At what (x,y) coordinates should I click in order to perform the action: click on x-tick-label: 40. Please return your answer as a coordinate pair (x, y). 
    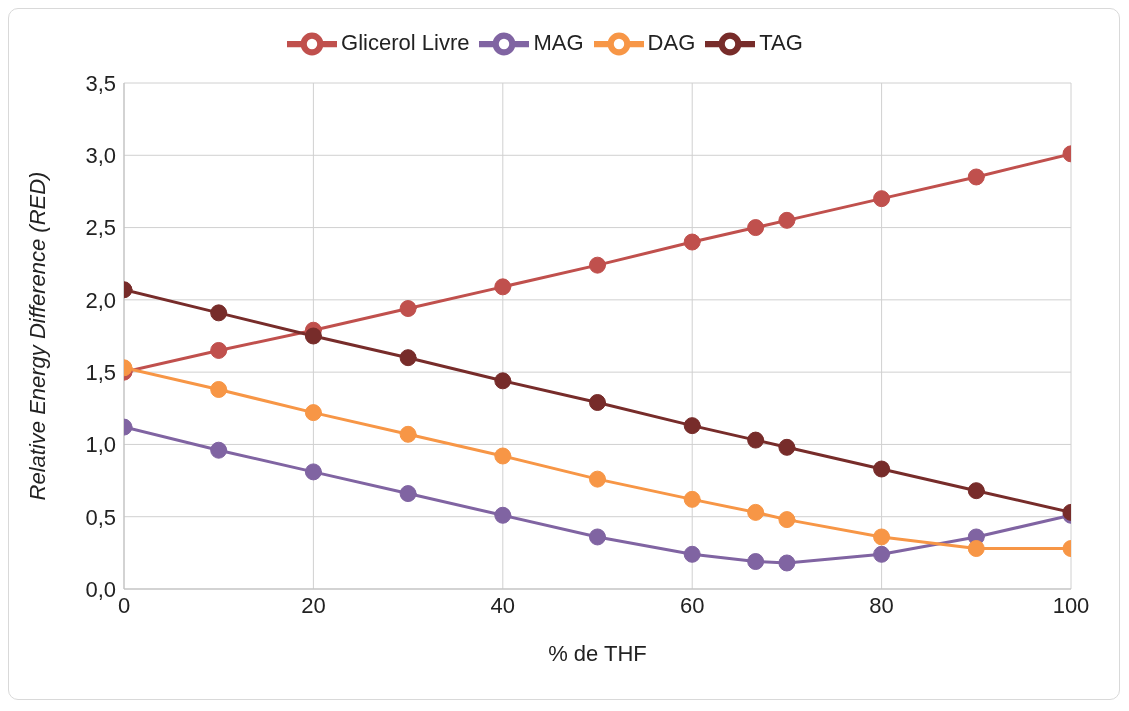
    Looking at the image, I should click on (503, 605).